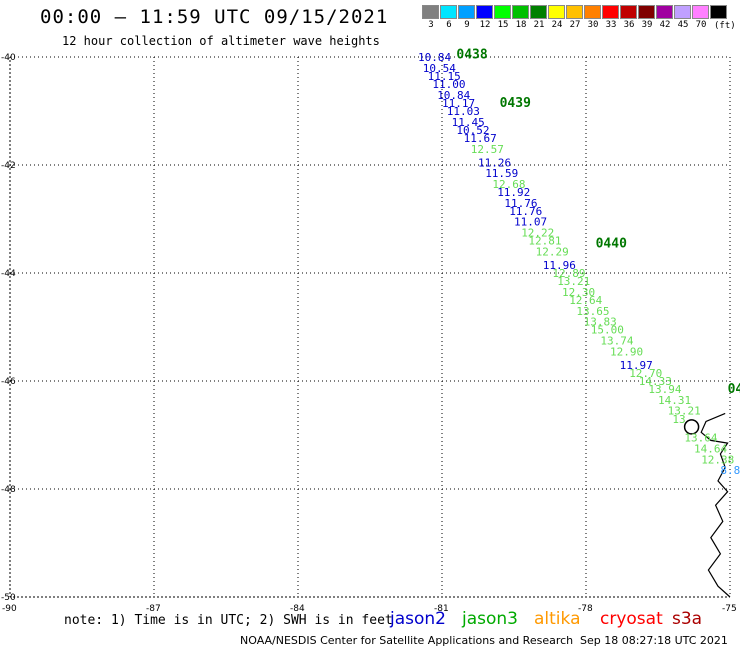  I want to click on scale-label: 45, so click(683, 25).